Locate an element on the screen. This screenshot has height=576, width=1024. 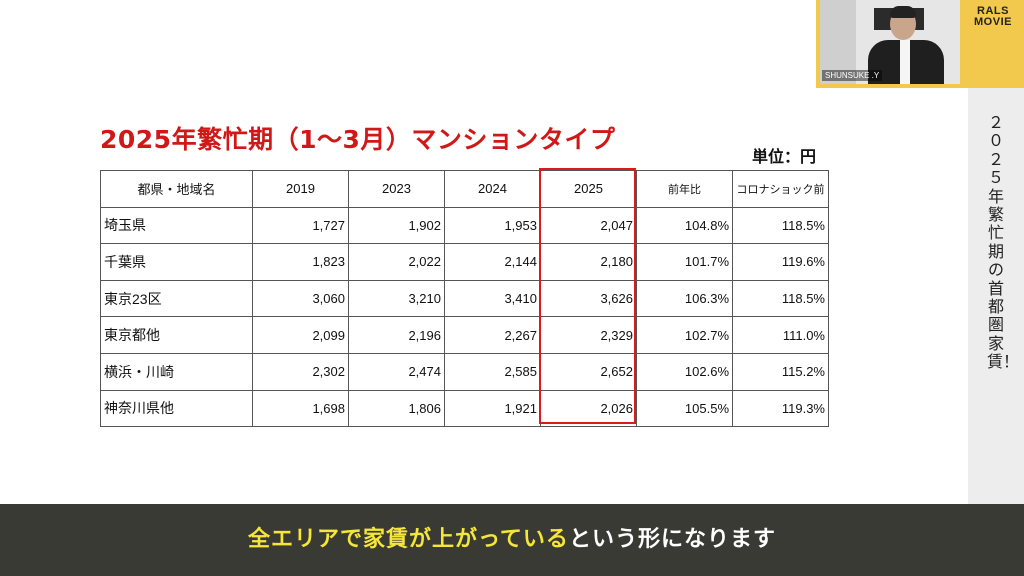
value-cell-yoy: 101.7% is located at coordinates (684, 262).